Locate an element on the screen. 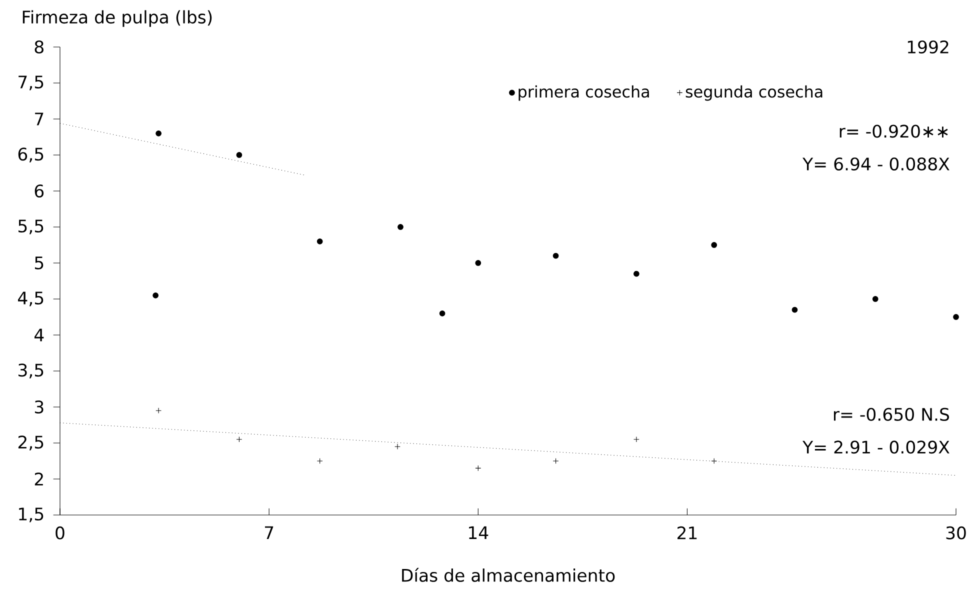 Image resolution: width=972 pixels, height=615 pixels. x-tick-label: 0 is located at coordinates (60, 533).